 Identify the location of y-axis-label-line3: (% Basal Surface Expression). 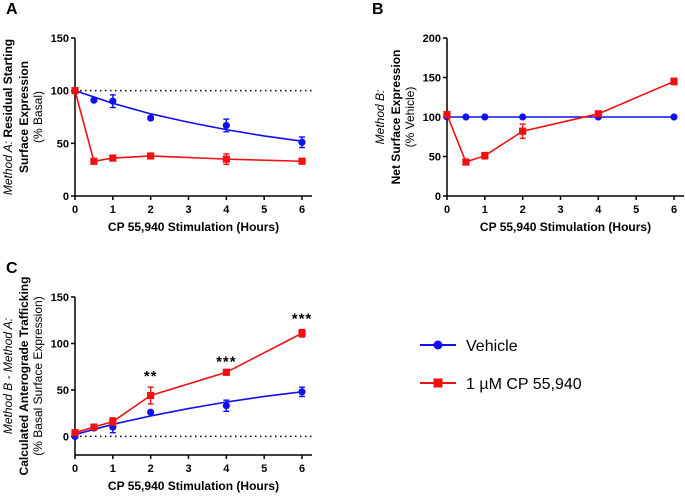
(38, 375).